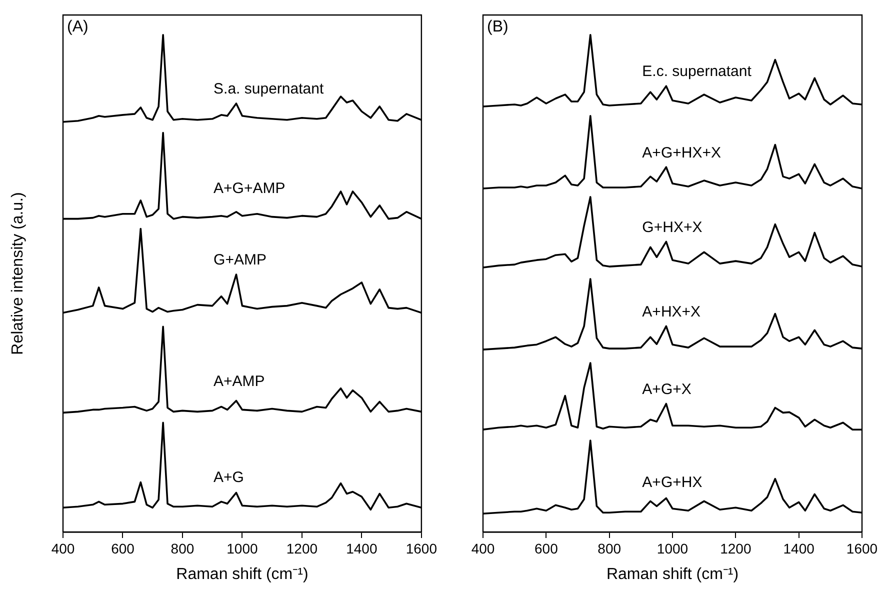  Describe the element at coordinates (239, 381) in the screenshot. I see `series-label: A+AMP` at that location.